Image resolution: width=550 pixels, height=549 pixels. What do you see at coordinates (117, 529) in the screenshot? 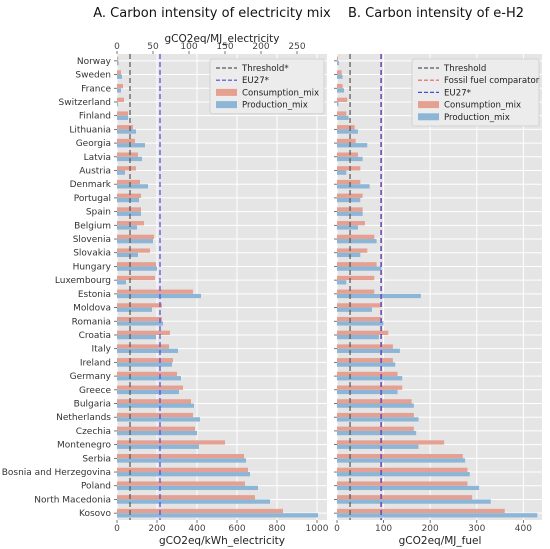
I see `x-tick-label: 0` at bounding box center [117, 529].